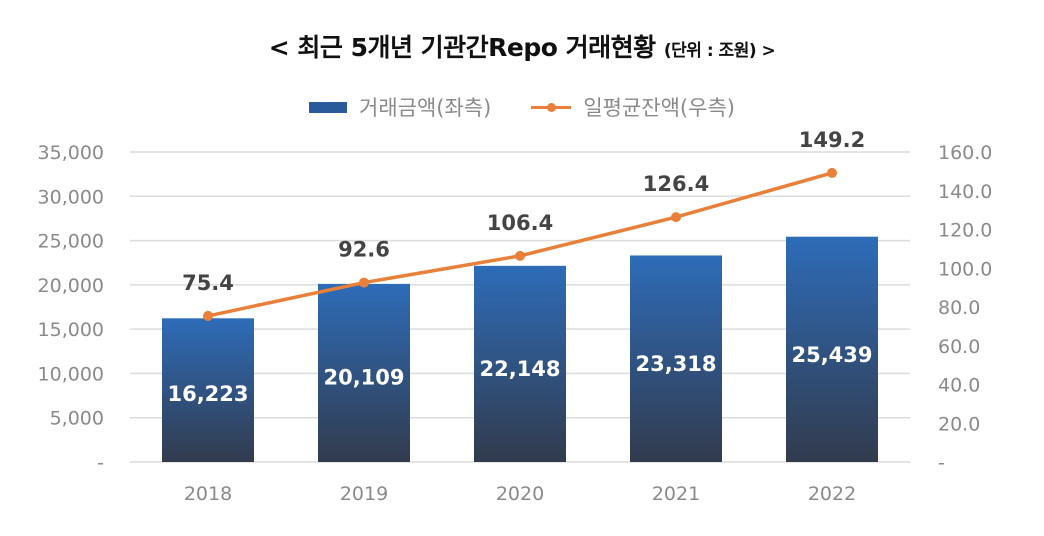 The height and width of the screenshot is (536, 1044). I want to click on chart-title: < 최근 5개년 기관간Repo 거래현황 (단위 : 조원) >, so click(522, 46).